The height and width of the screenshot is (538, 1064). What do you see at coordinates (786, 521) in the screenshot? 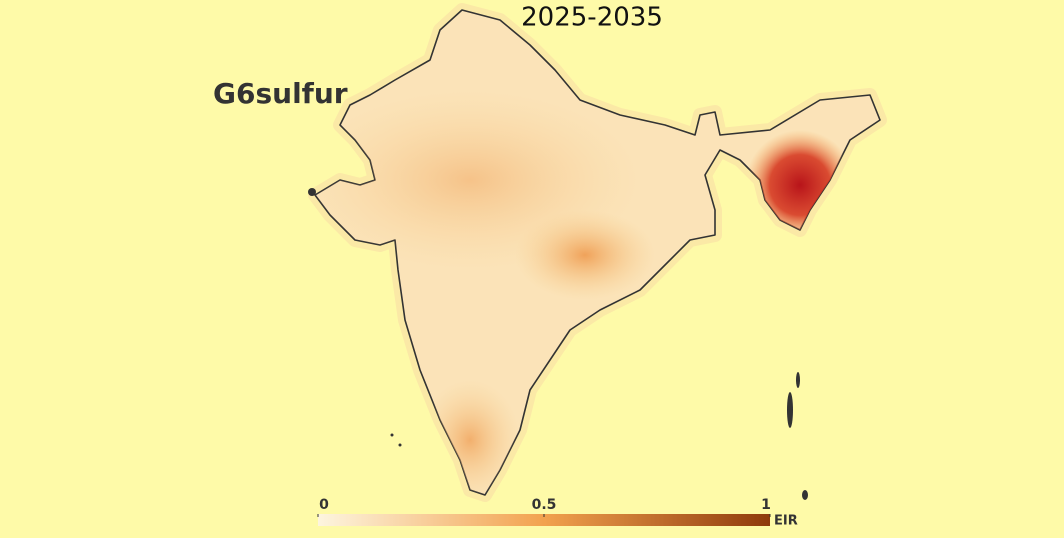
I see `colorbar-label: EIR` at bounding box center [786, 521].